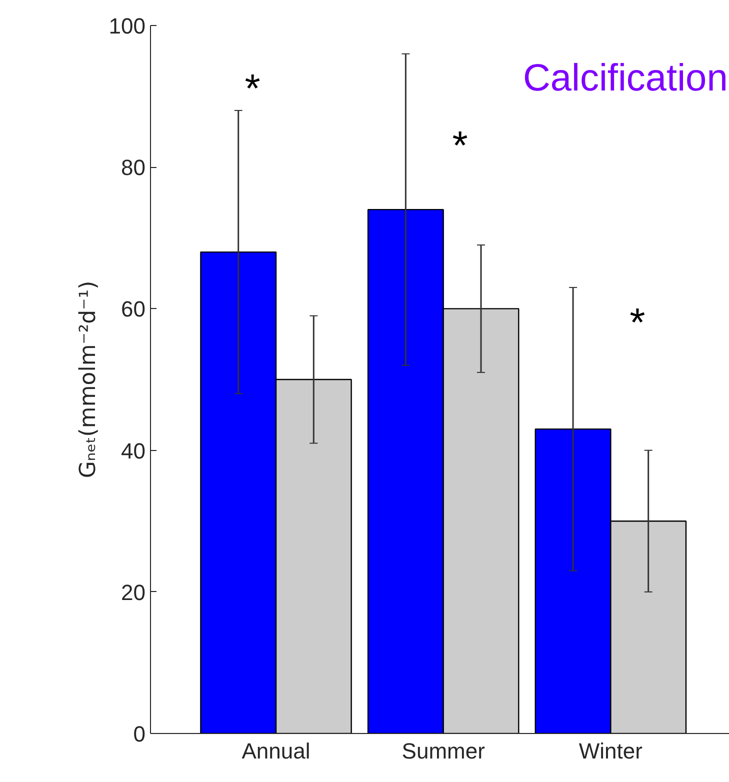 The width and height of the screenshot is (729, 782). What do you see at coordinates (133, 451) in the screenshot?
I see `y-tick-label: 40` at bounding box center [133, 451].